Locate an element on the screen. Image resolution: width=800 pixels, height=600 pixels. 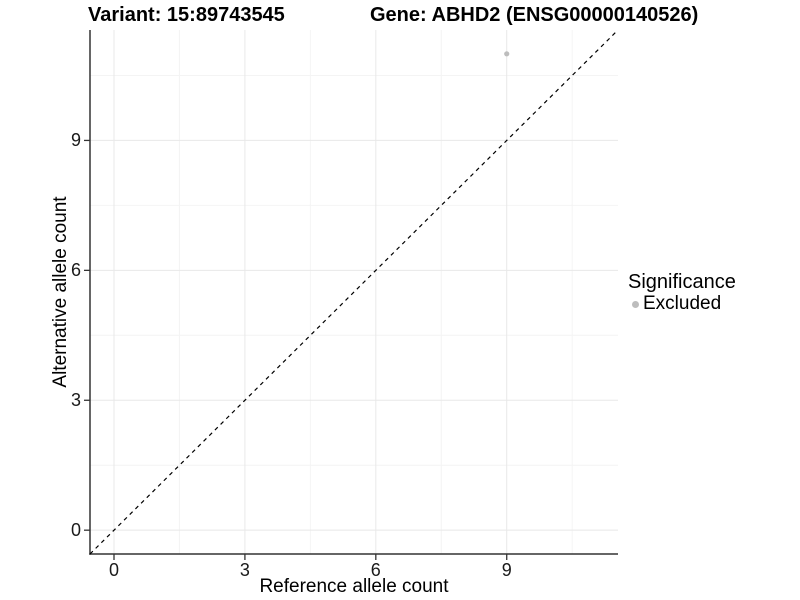
gene-title: Gene: ABHD2 (ENSG00000140526) is located at coordinates (534, 15).